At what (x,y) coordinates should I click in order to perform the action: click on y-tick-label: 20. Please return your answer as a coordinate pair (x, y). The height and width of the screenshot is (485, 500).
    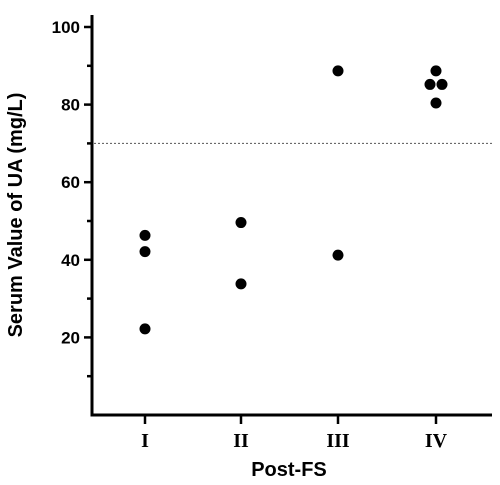
    Looking at the image, I should click on (70, 337).